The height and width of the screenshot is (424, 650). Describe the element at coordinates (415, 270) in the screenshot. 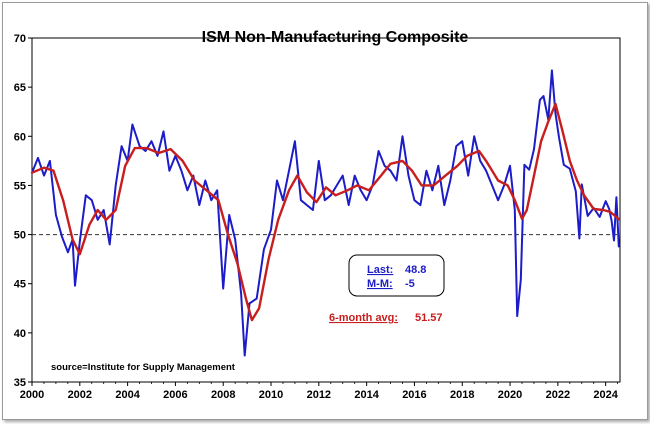

I see `last-value: 48.8` at that location.